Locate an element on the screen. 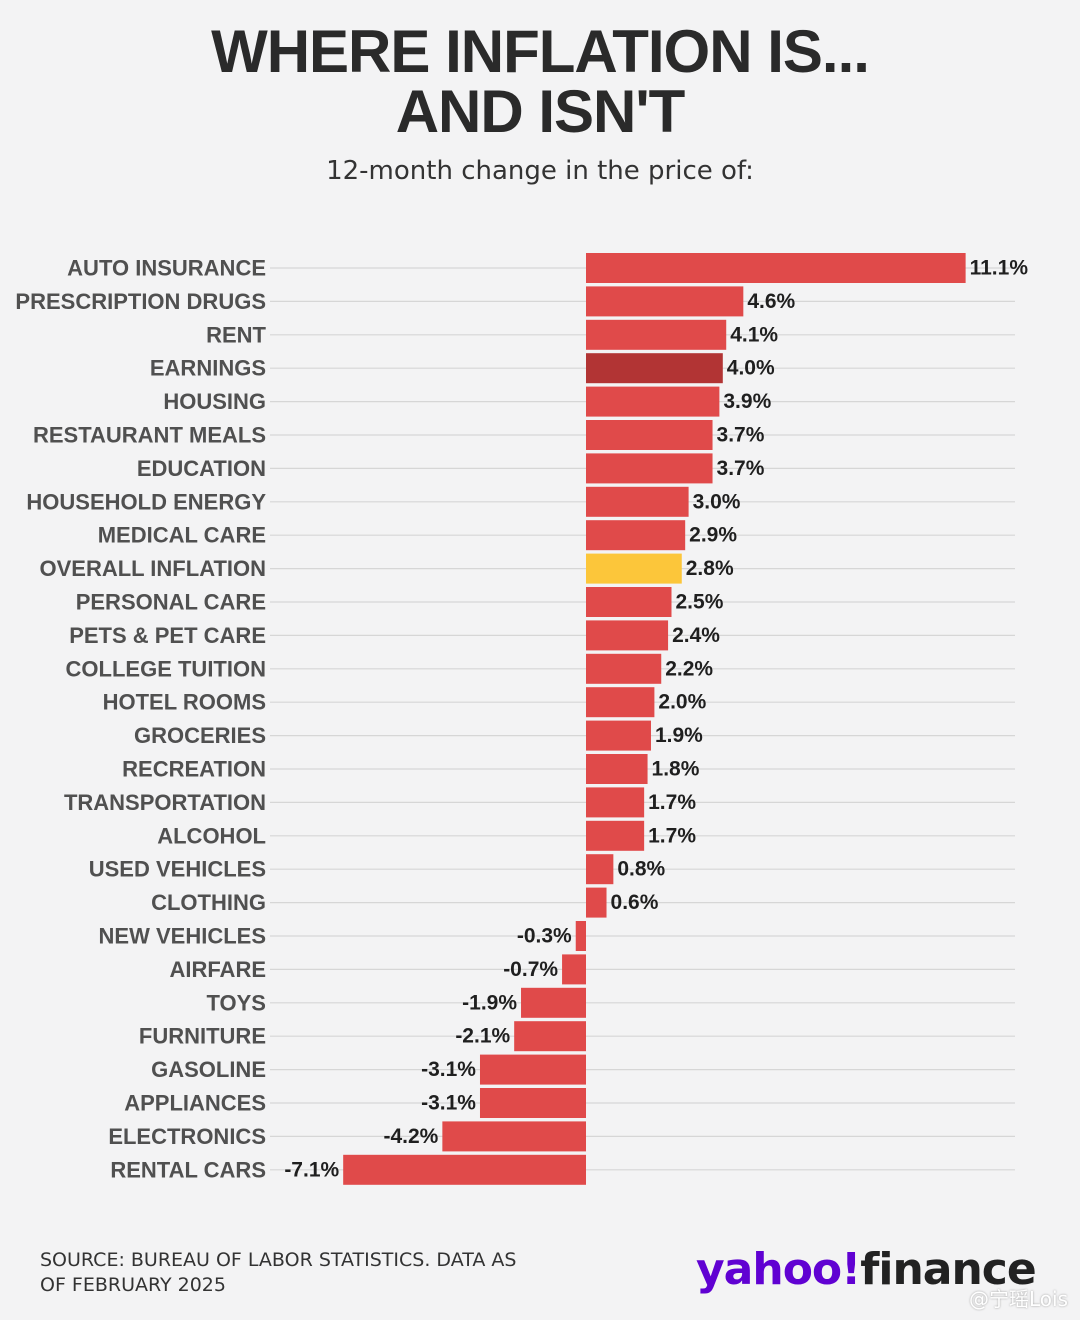 The image size is (1080, 1320). chart-subtitle: 12-month change in the price of: is located at coordinates (540, 171).